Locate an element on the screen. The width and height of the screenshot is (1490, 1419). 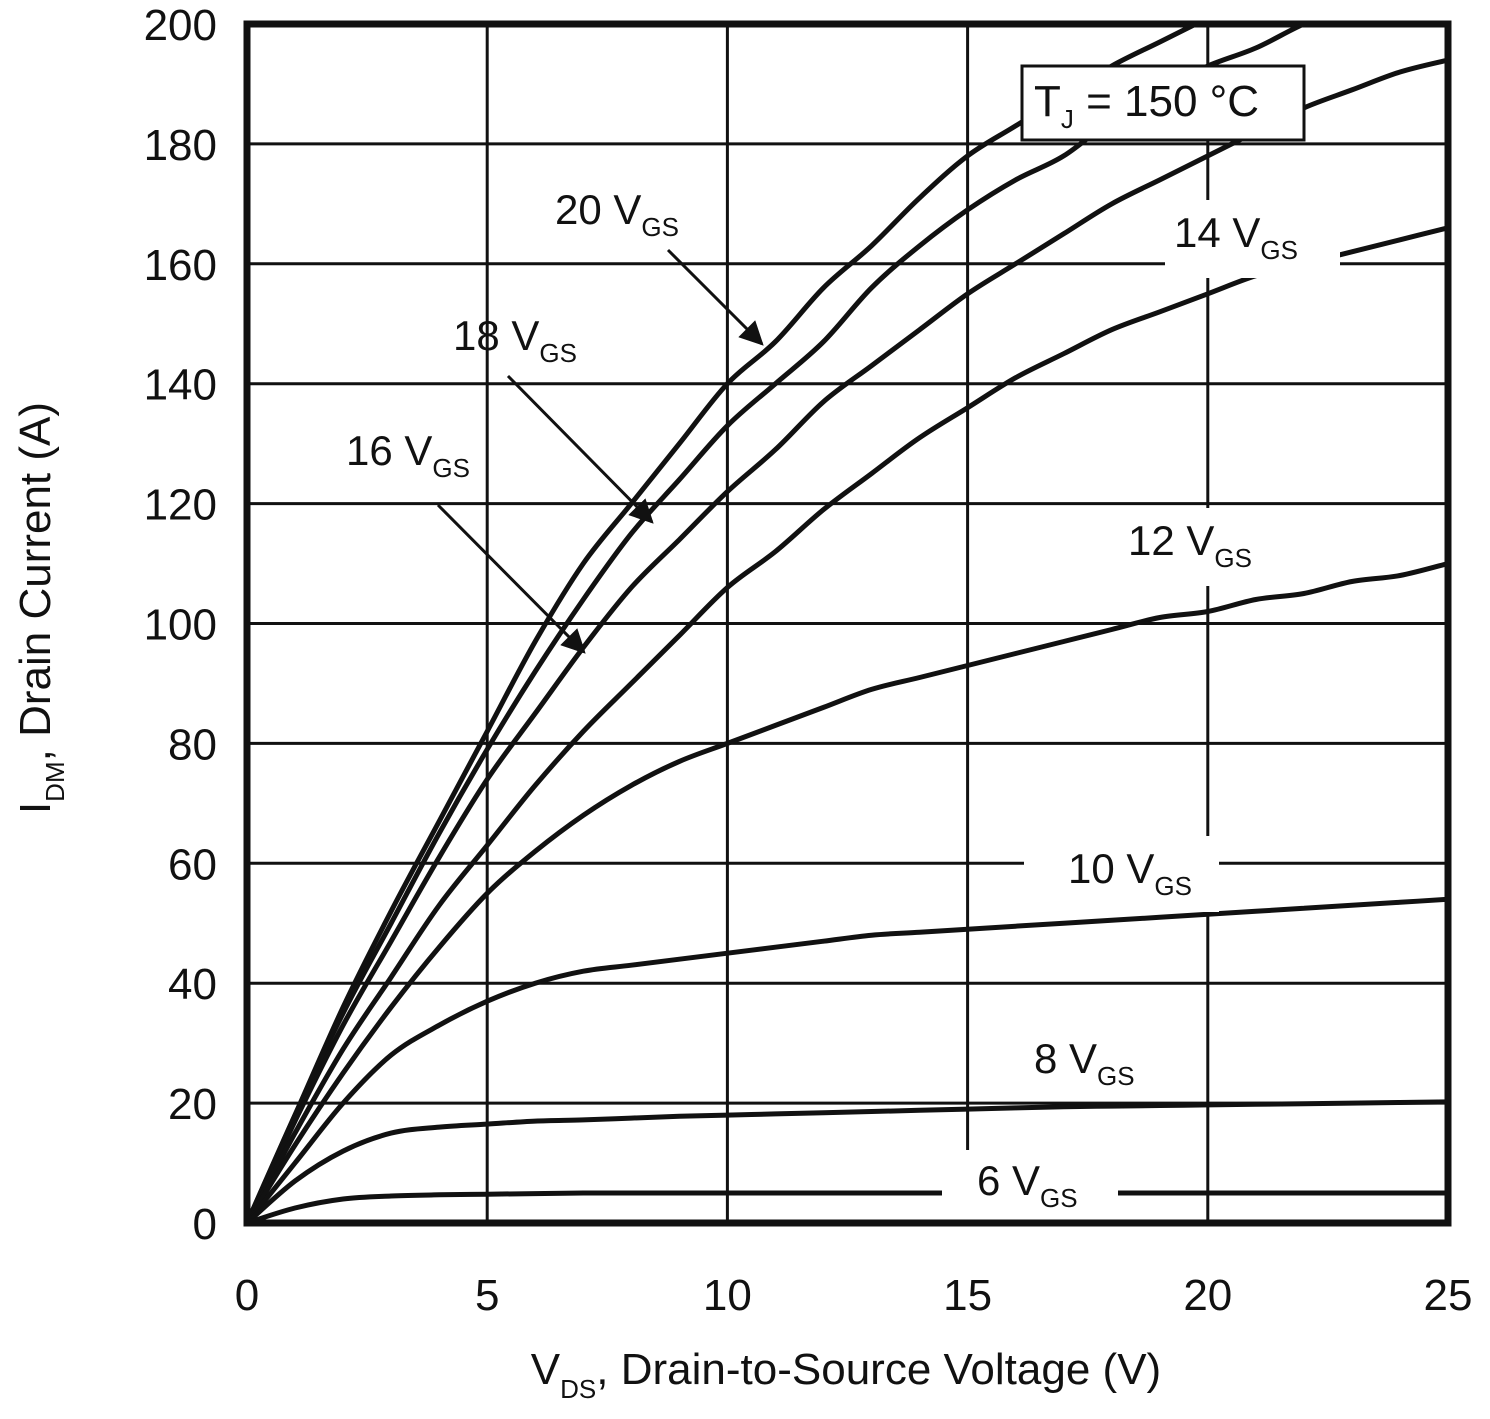
annotation-main: T is located at coordinates (1047, 101).